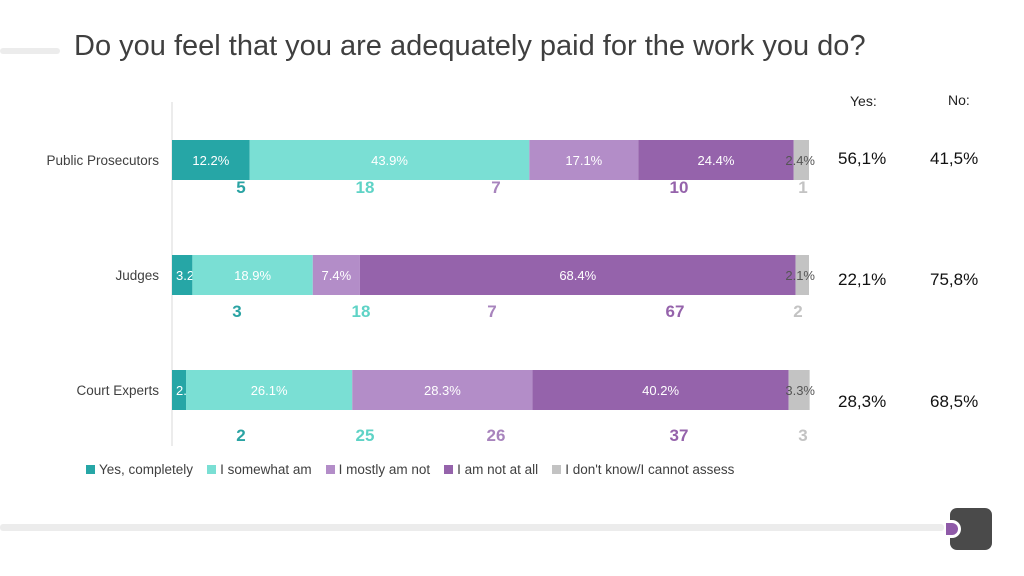 This screenshot has width=1024, height=576. What do you see at coordinates (137, 275) in the screenshot?
I see `category-label: Judges` at bounding box center [137, 275].